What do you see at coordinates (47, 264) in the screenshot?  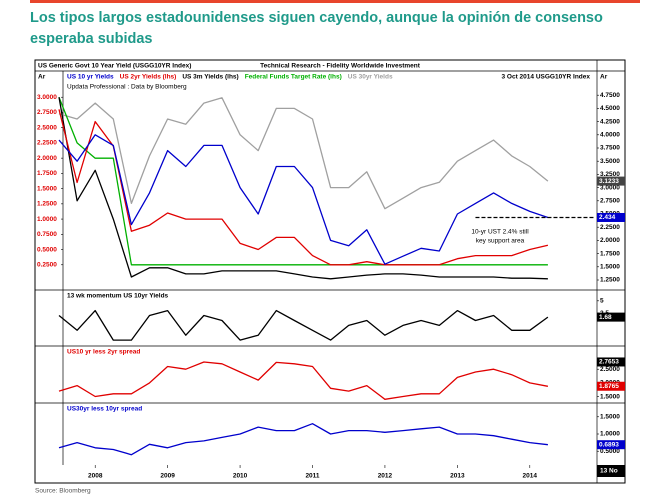 I see `y-tick-label: 0.2500` at bounding box center [47, 264].